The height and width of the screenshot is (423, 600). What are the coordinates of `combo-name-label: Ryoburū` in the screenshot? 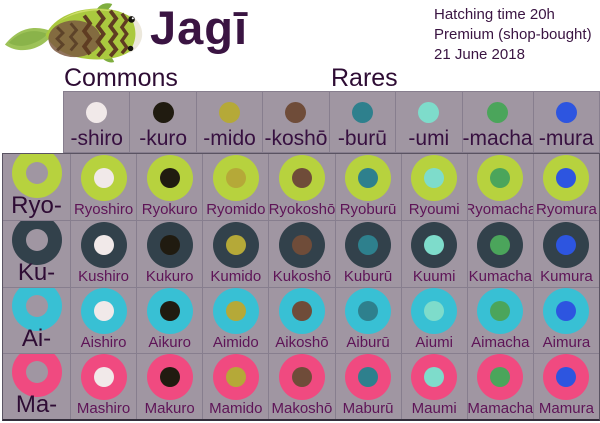 It's located at (368, 210).